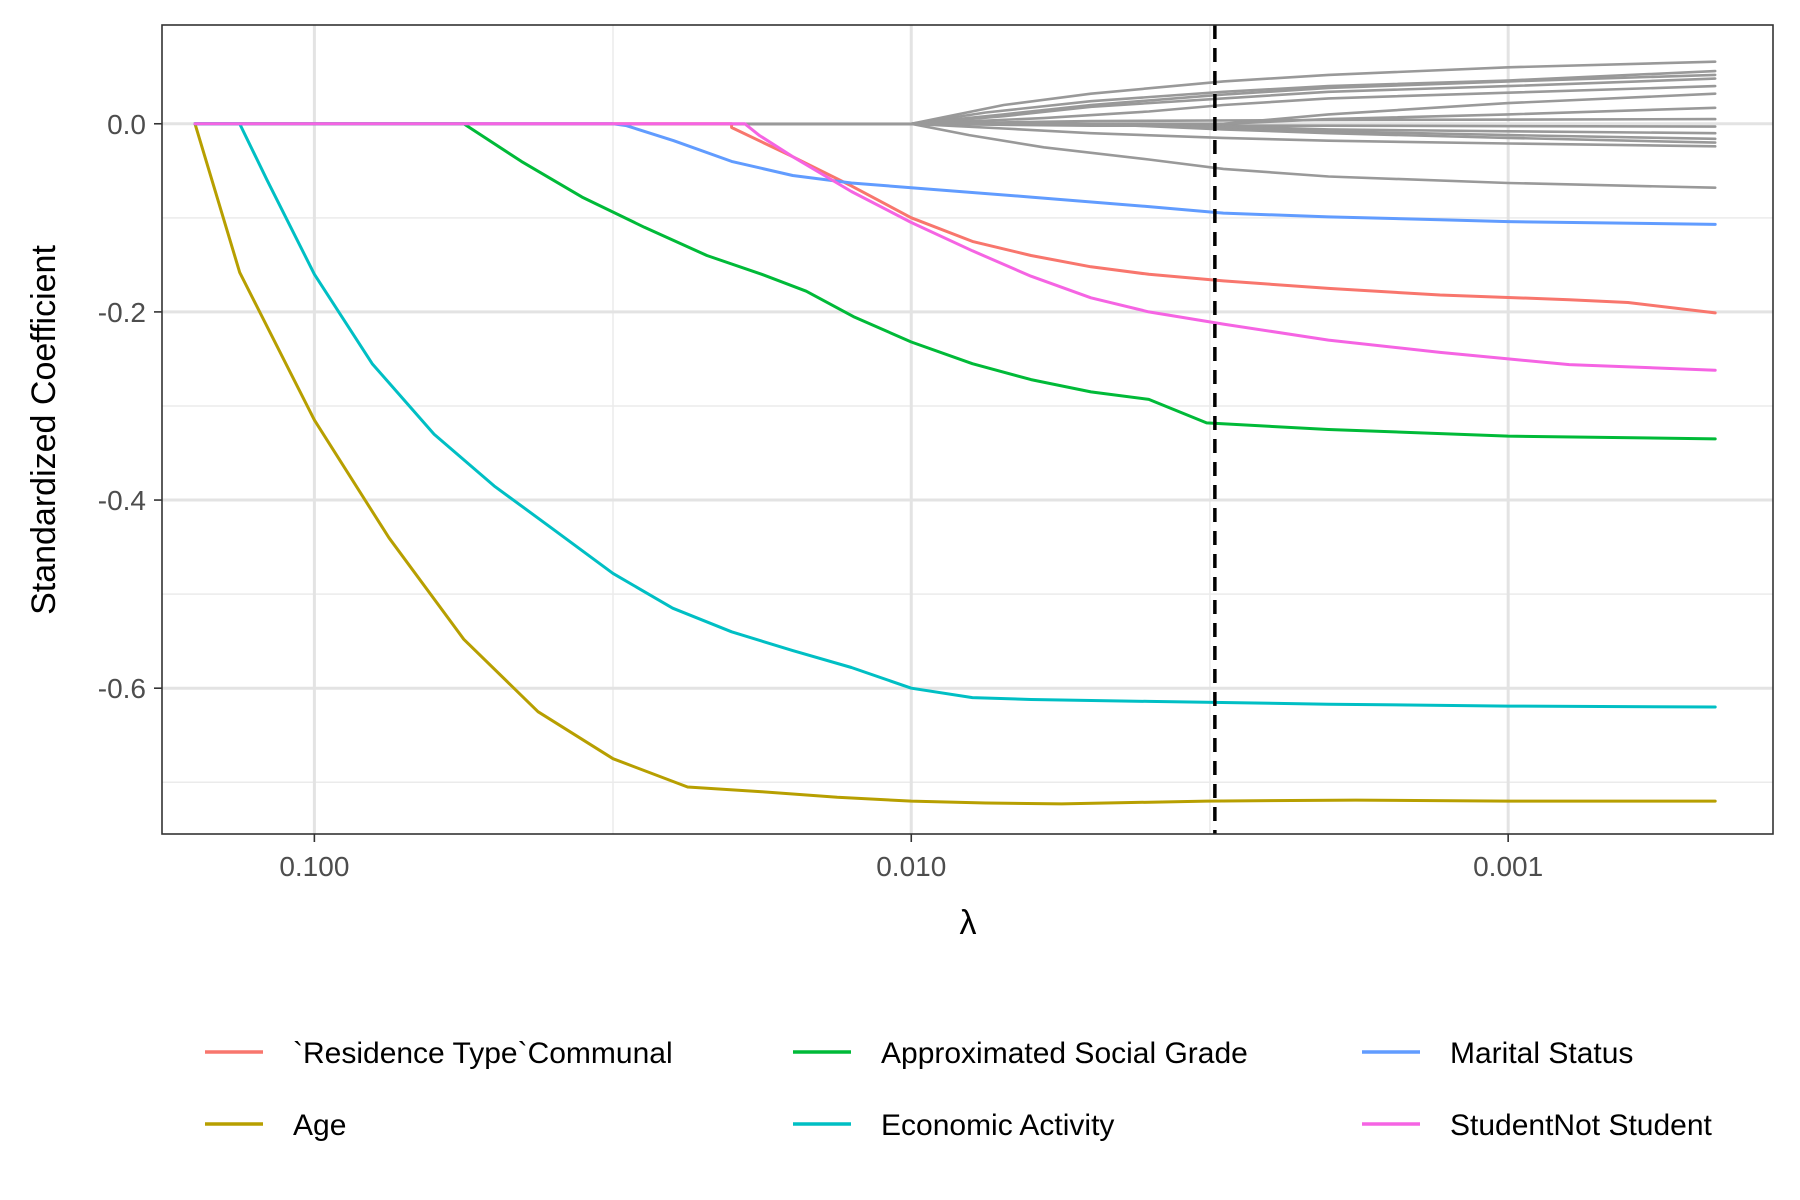 The height and width of the screenshot is (1200, 1800). I want to click on y-axis: 0.0 -0.2 -0.4 -0.6, so click(130, 406).